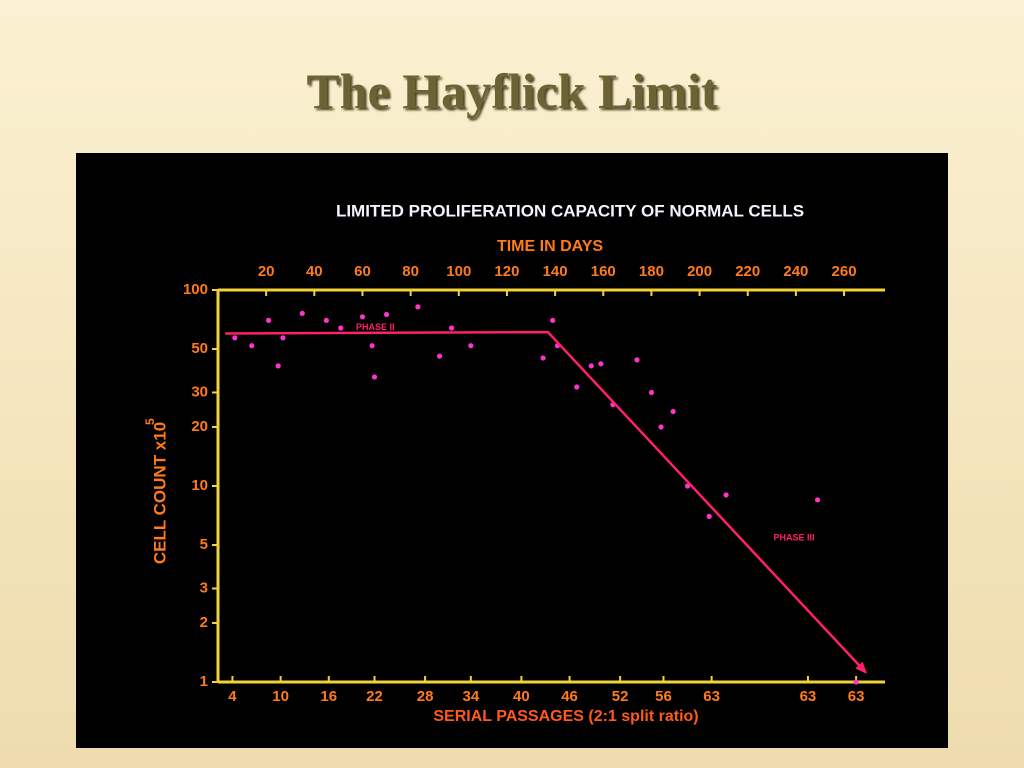  What do you see at coordinates (550, 246) in the screenshot?
I see `x-axis-label: TIME IN DAYS` at bounding box center [550, 246].